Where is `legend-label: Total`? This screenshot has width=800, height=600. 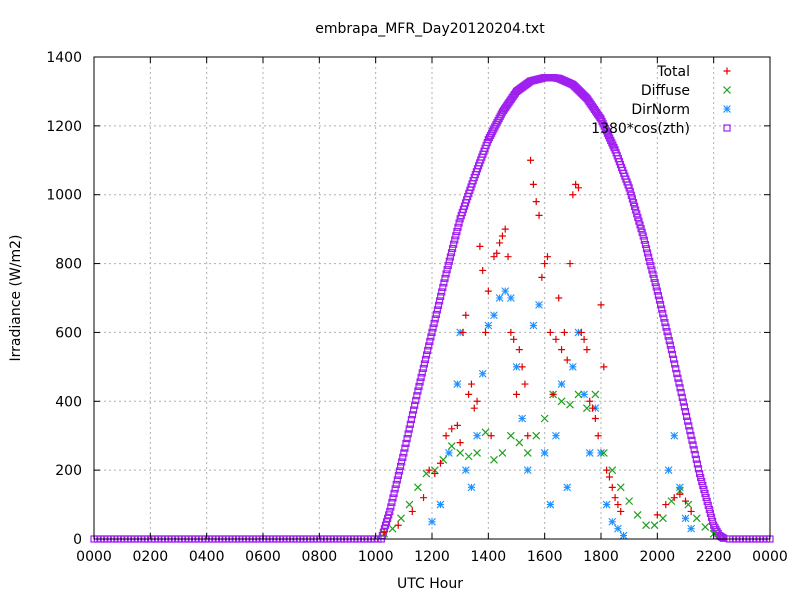 legend-label: Total is located at coordinates (673, 72).